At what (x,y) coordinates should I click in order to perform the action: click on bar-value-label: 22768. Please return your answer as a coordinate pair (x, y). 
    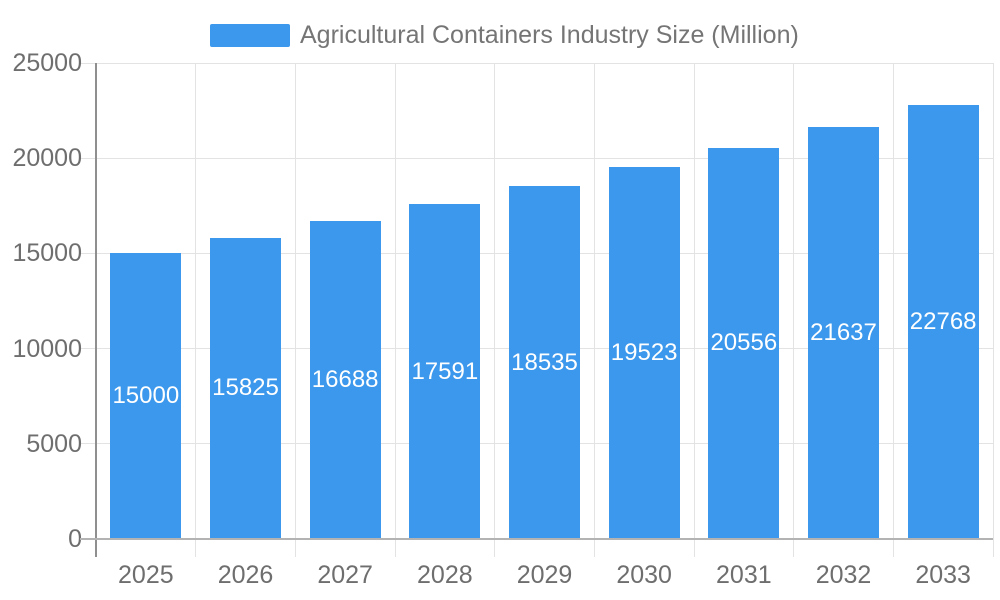
    Looking at the image, I should click on (943, 322).